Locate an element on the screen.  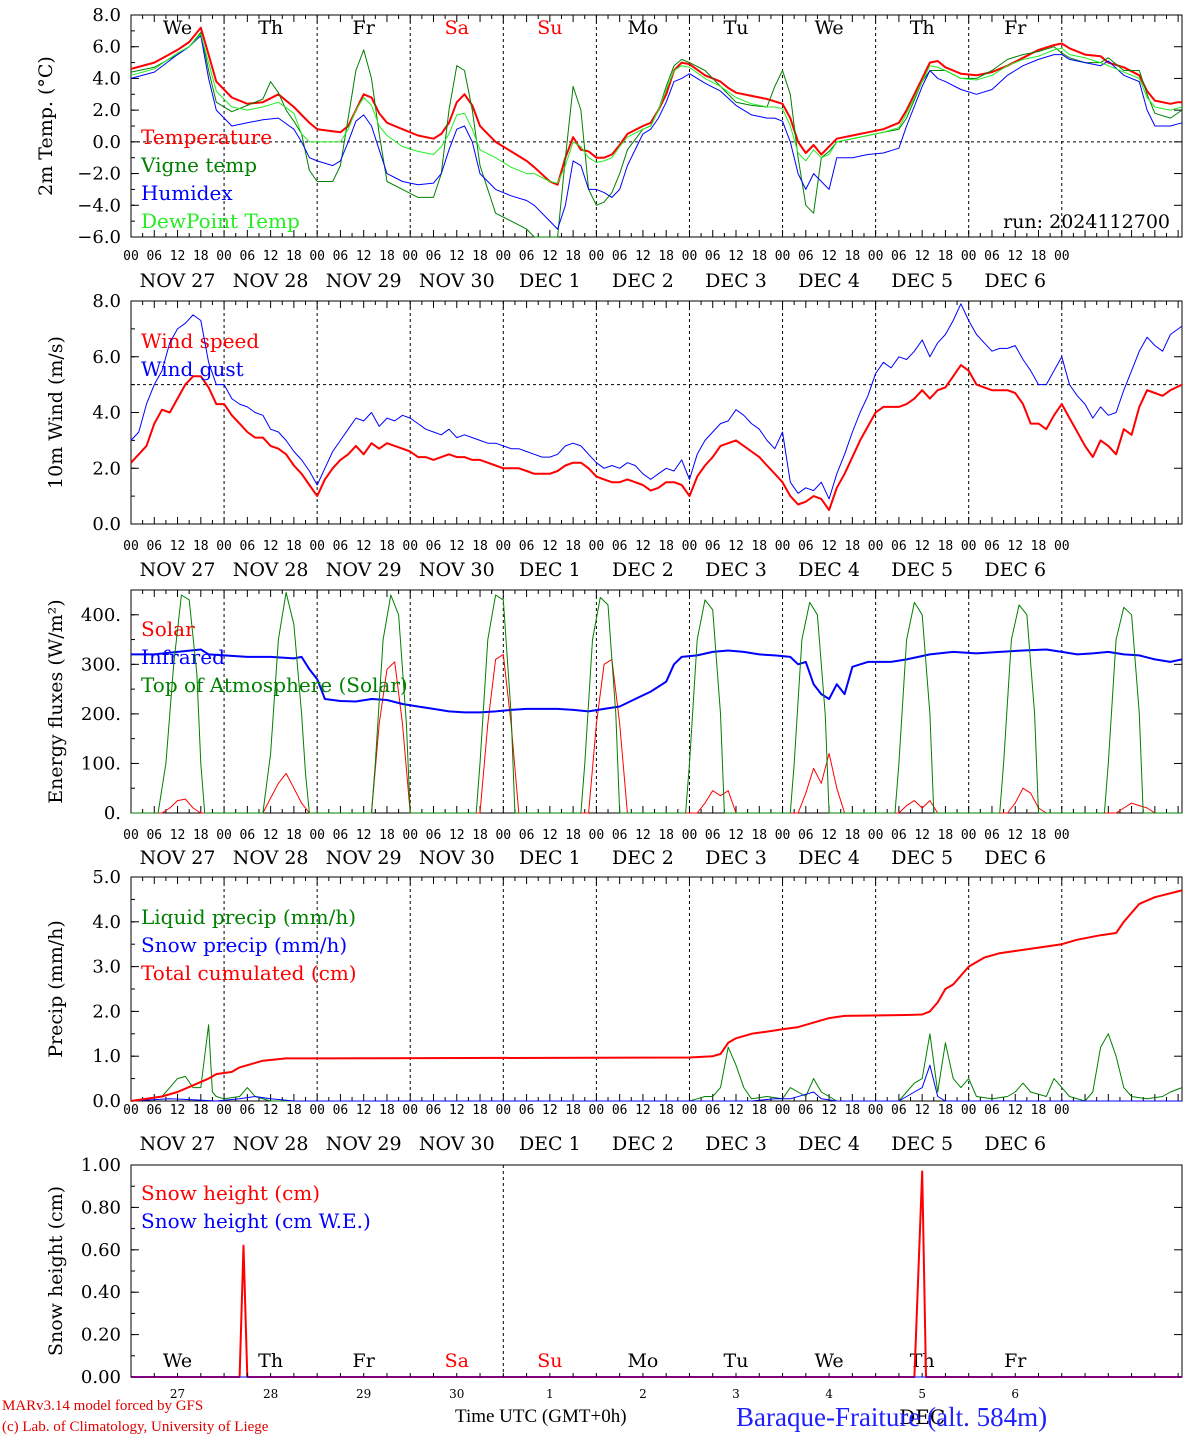
legend-entry: DewPoint Temp is located at coordinates (220, 221).